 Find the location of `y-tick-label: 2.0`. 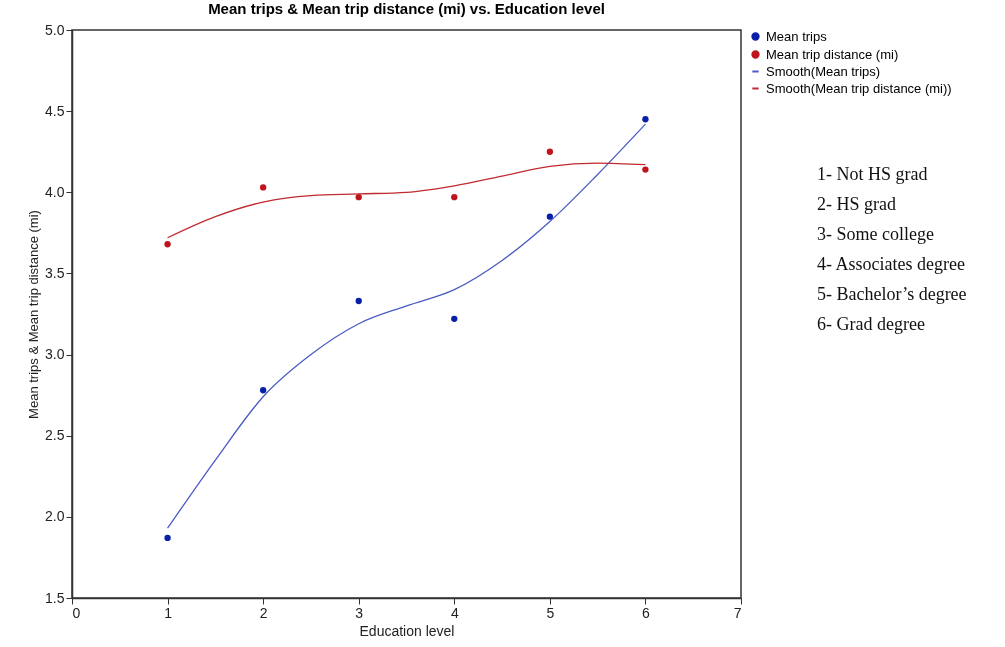

y-tick-label: 2.0 is located at coordinates (55, 516).